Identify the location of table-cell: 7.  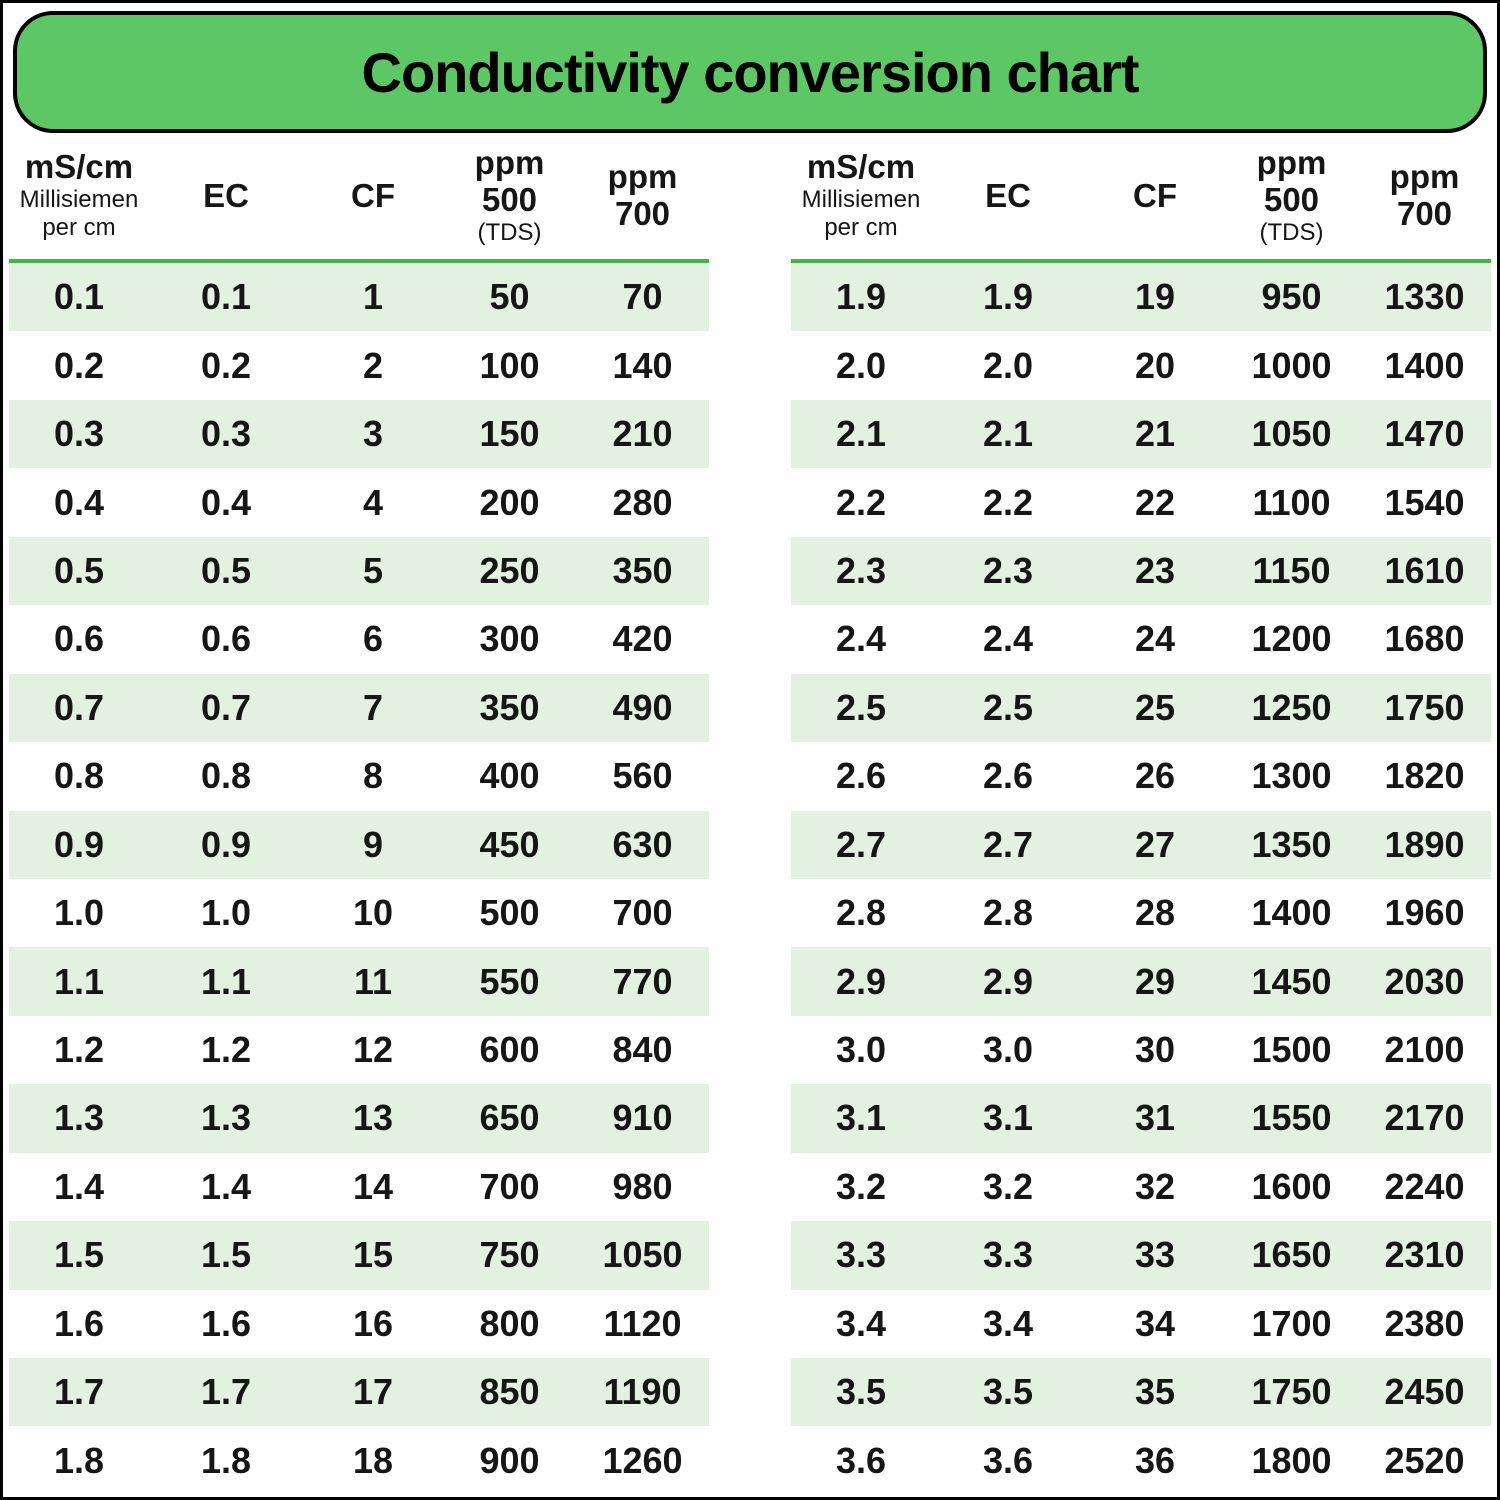
(373, 707).